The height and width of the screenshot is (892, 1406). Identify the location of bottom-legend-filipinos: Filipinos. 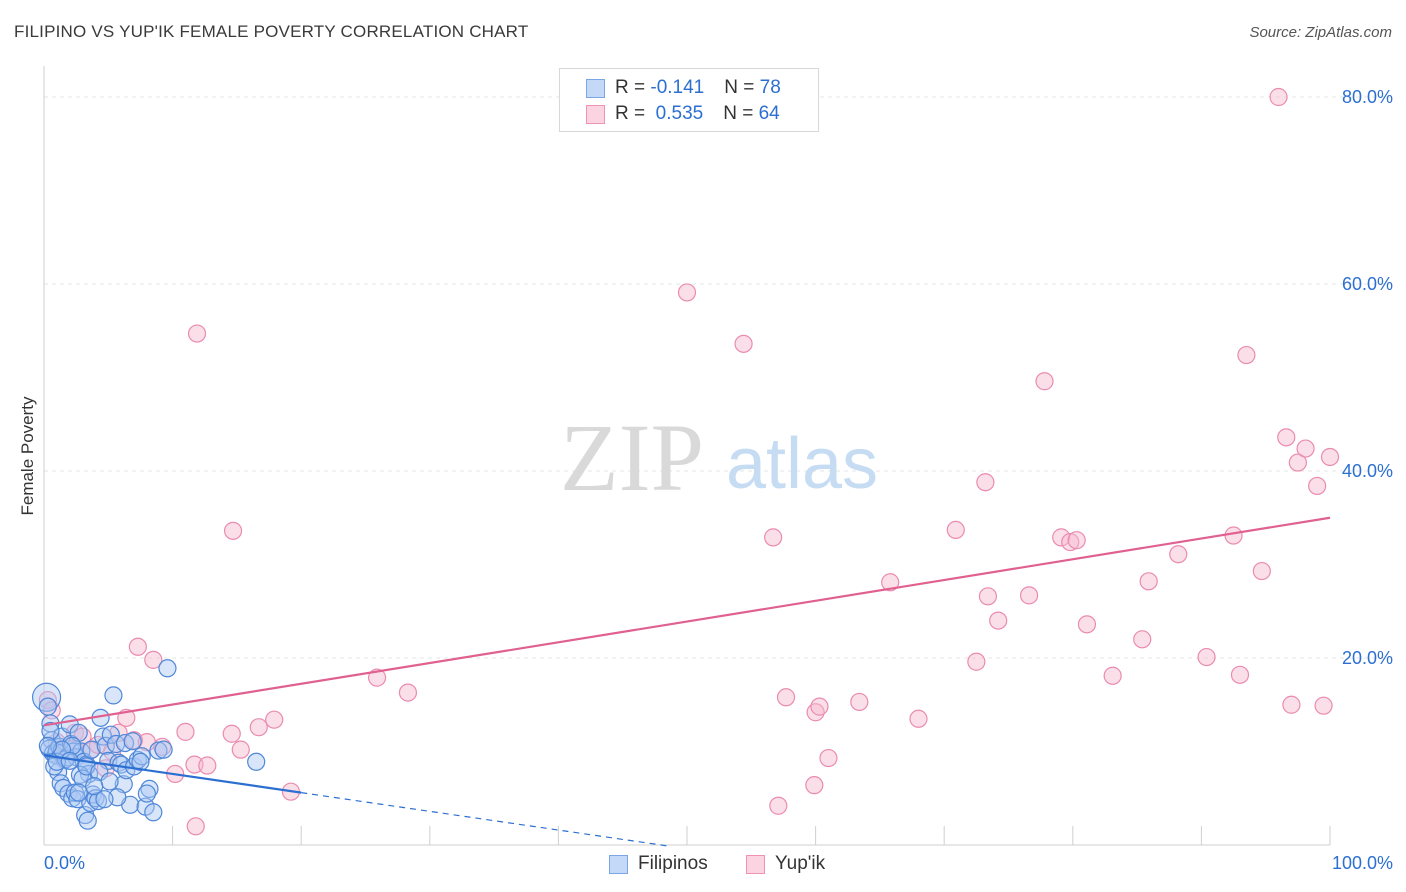
(658, 864).